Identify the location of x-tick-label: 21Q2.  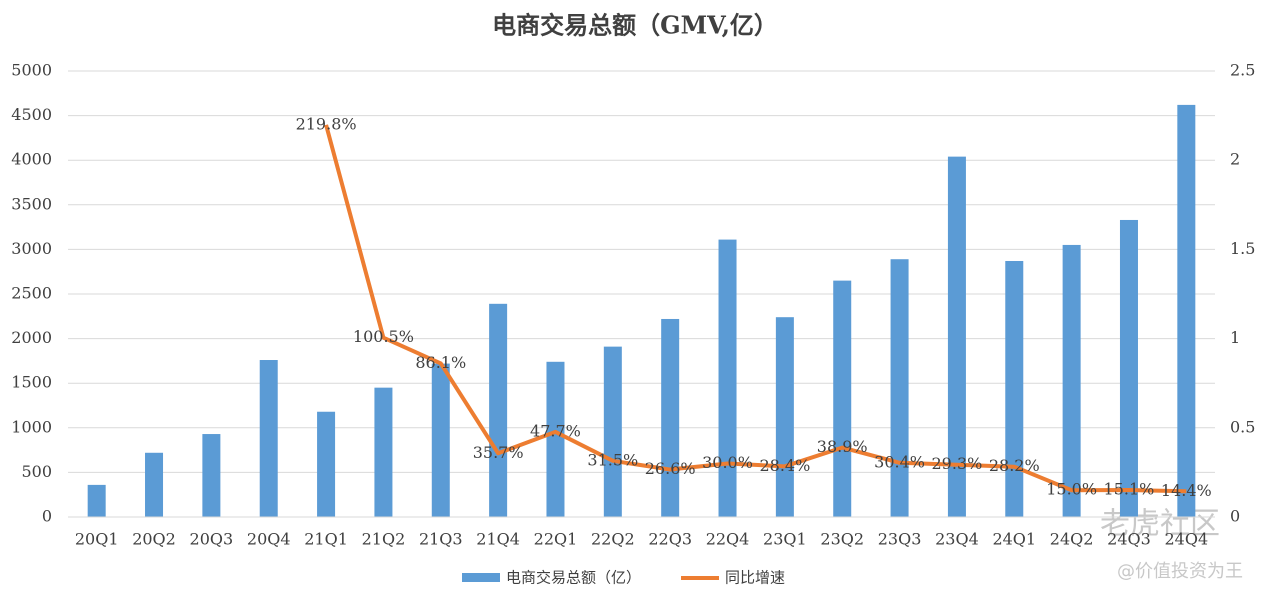
(384, 539).